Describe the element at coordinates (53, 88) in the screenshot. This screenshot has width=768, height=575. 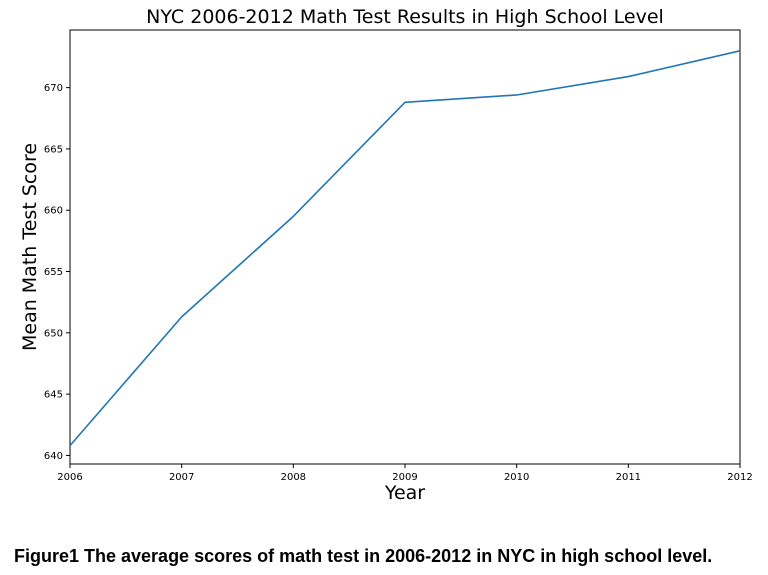
I see `y-tick-label: 670` at that location.